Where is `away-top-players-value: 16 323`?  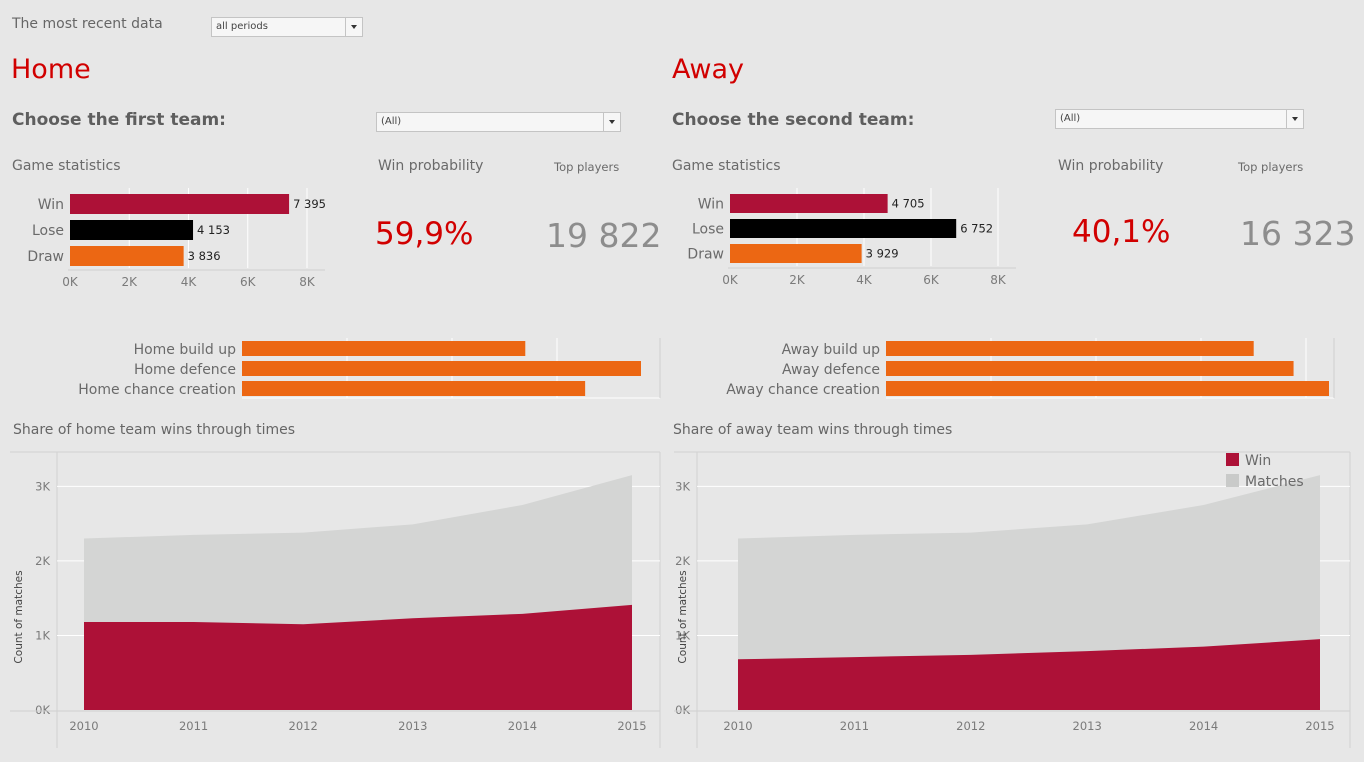
away-top-players-value: 16 323 is located at coordinates (1298, 233).